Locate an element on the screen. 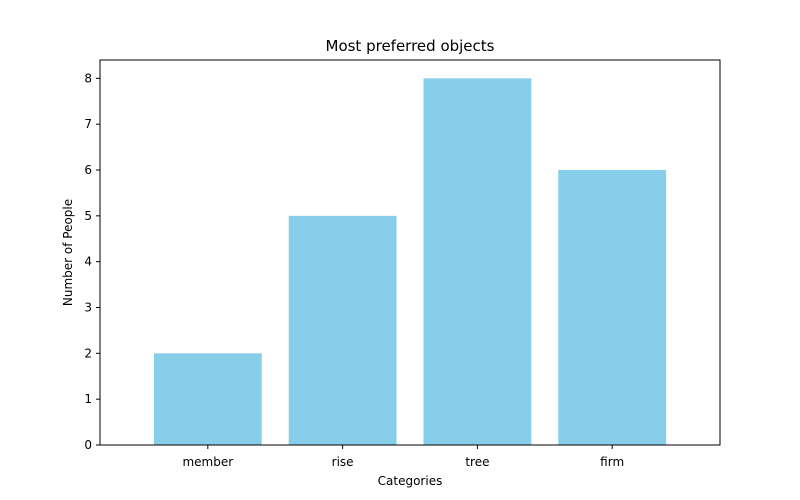 Image resolution: width=800 pixels, height=500 pixels. x-axis-ticks: member rise tree firm is located at coordinates (403, 457).